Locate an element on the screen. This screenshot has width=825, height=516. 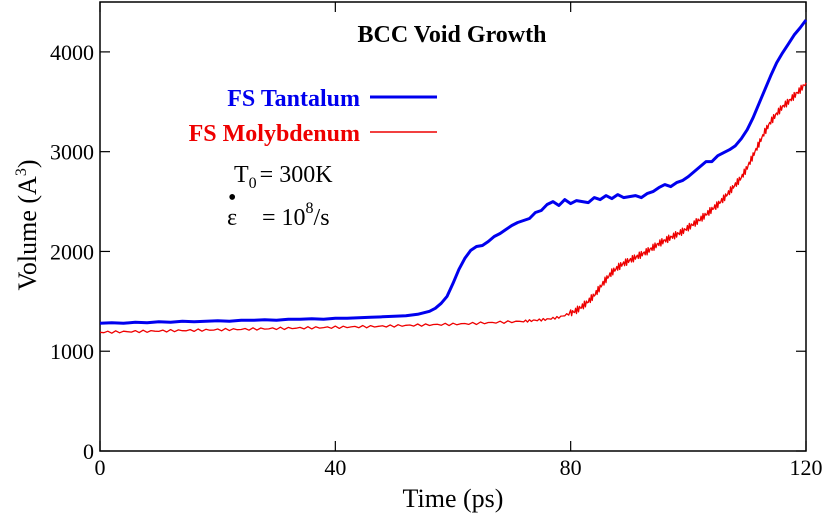
strain-rate-annotation: = 108/s is located at coordinates (296, 215).